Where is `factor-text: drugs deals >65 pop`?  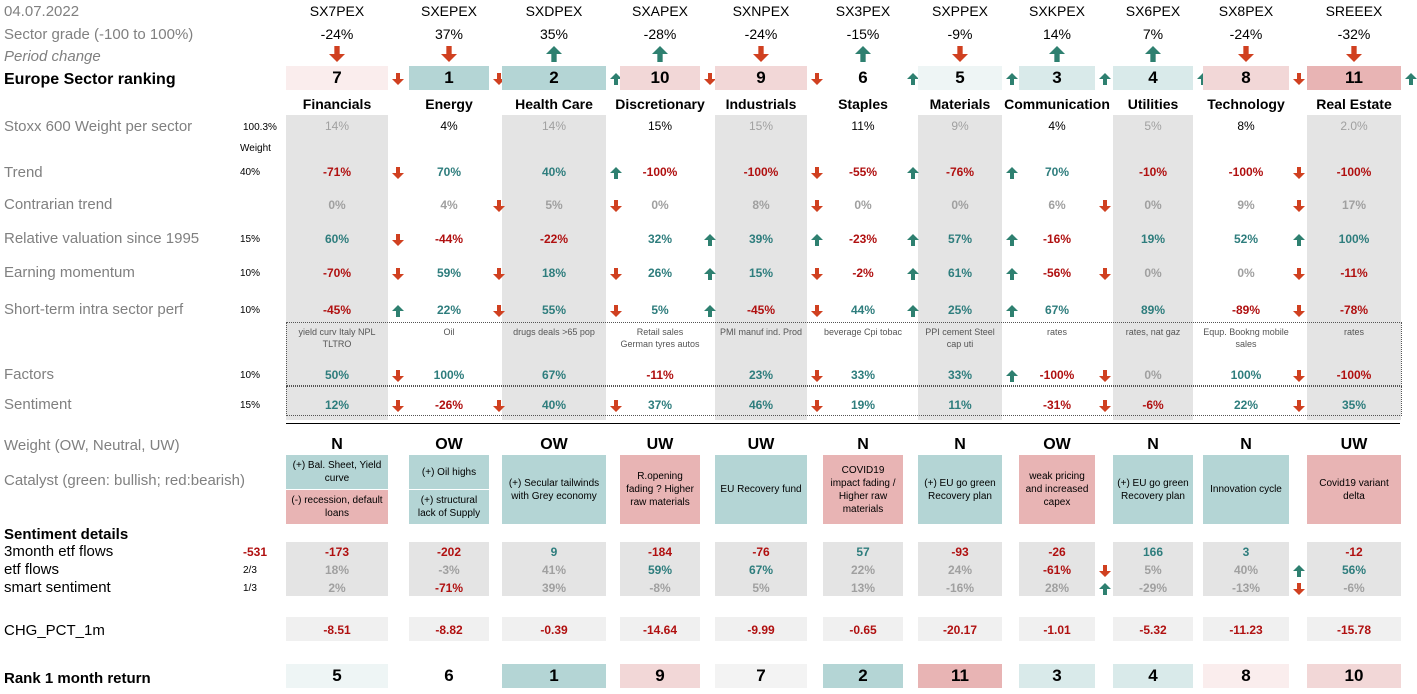
factor-text: drugs deals >65 pop is located at coordinates (554, 332).